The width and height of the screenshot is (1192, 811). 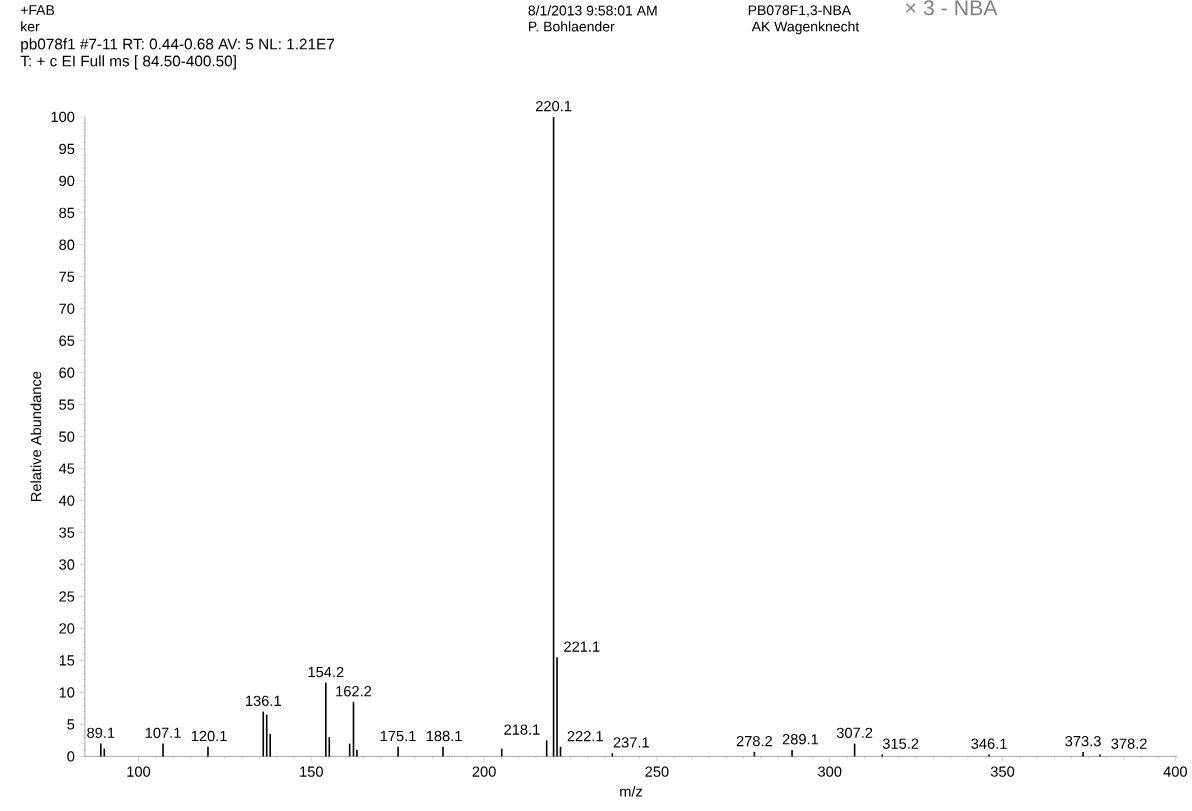 I want to click on annotation: 237.1, so click(x=631, y=742).